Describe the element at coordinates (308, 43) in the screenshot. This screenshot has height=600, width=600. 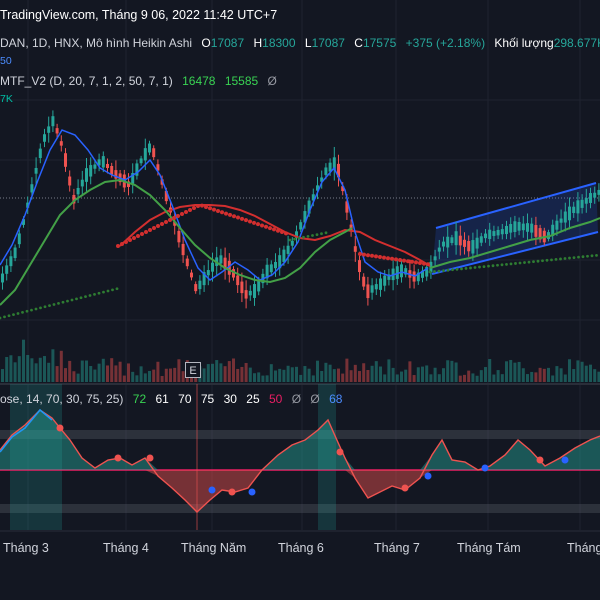
I see `low-label: L` at that location.